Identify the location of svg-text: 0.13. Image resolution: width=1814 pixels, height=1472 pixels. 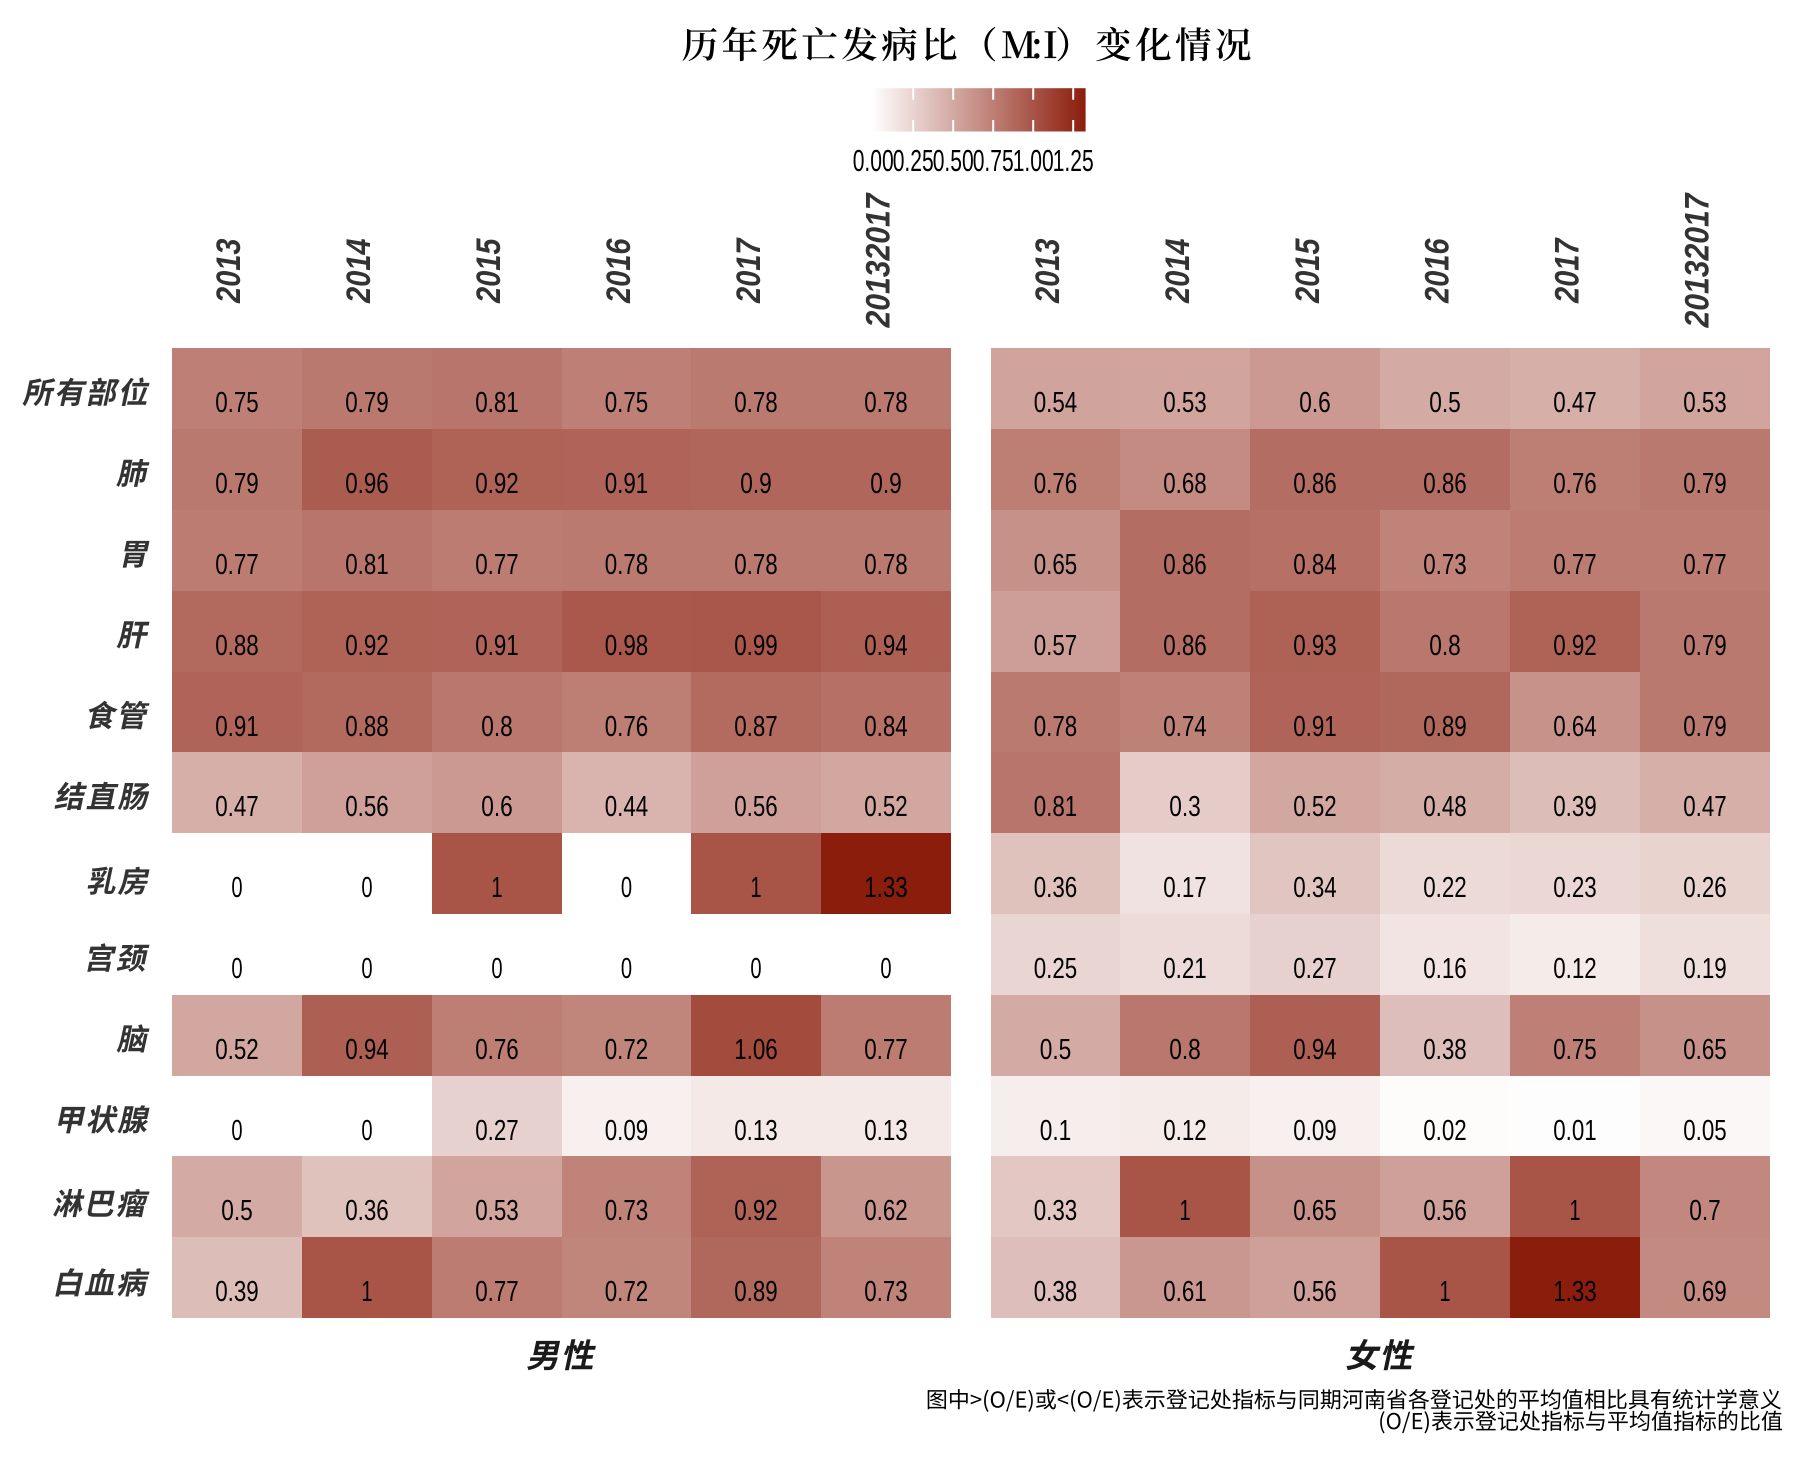
(756, 1131).